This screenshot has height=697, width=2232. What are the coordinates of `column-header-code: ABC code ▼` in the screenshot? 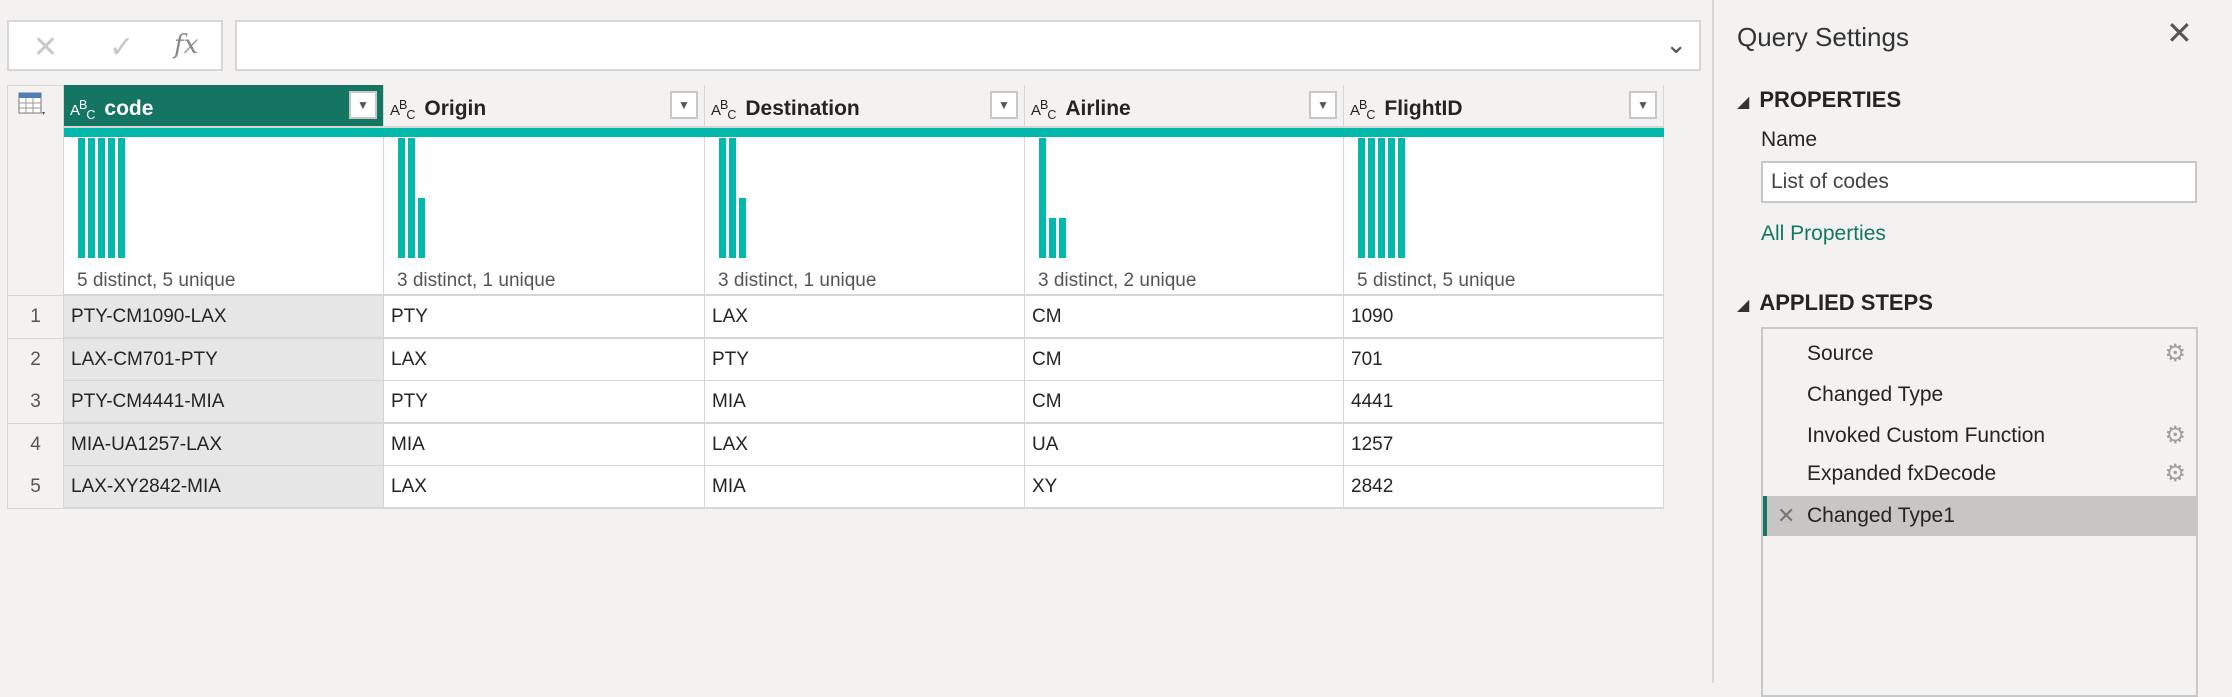 It's located at (224, 106).